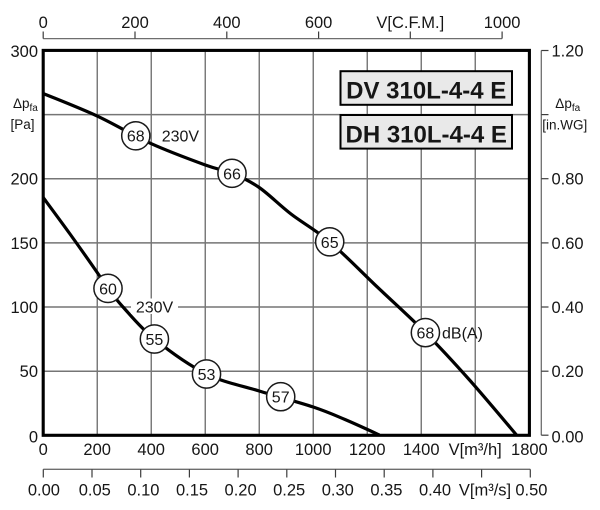 The width and height of the screenshot is (600, 510). Describe the element at coordinates (232, 174) in the screenshot. I see `svg-text: 66` at that location.